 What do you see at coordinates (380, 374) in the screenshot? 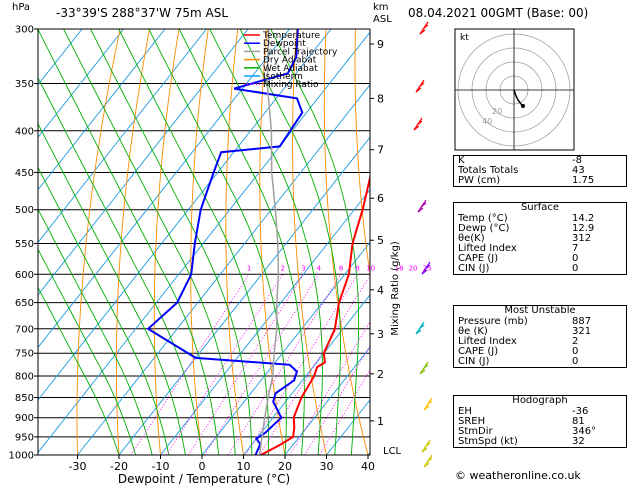
I see `km-tick-label: 2` at bounding box center [380, 374].